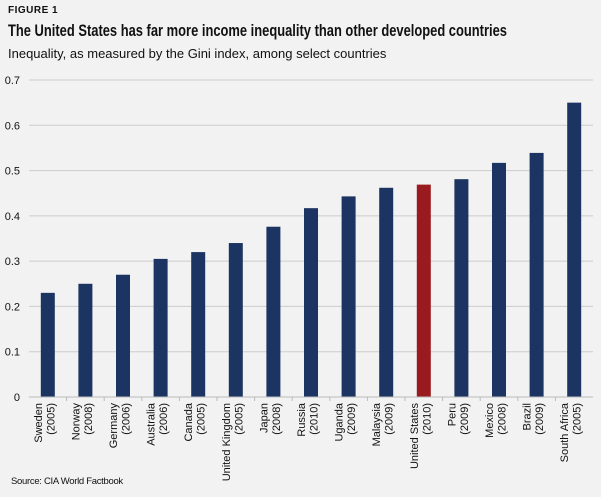  What do you see at coordinates (33, 10) in the screenshot?
I see `figure-label: FIGURE 1` at bounding box center [33, 10].